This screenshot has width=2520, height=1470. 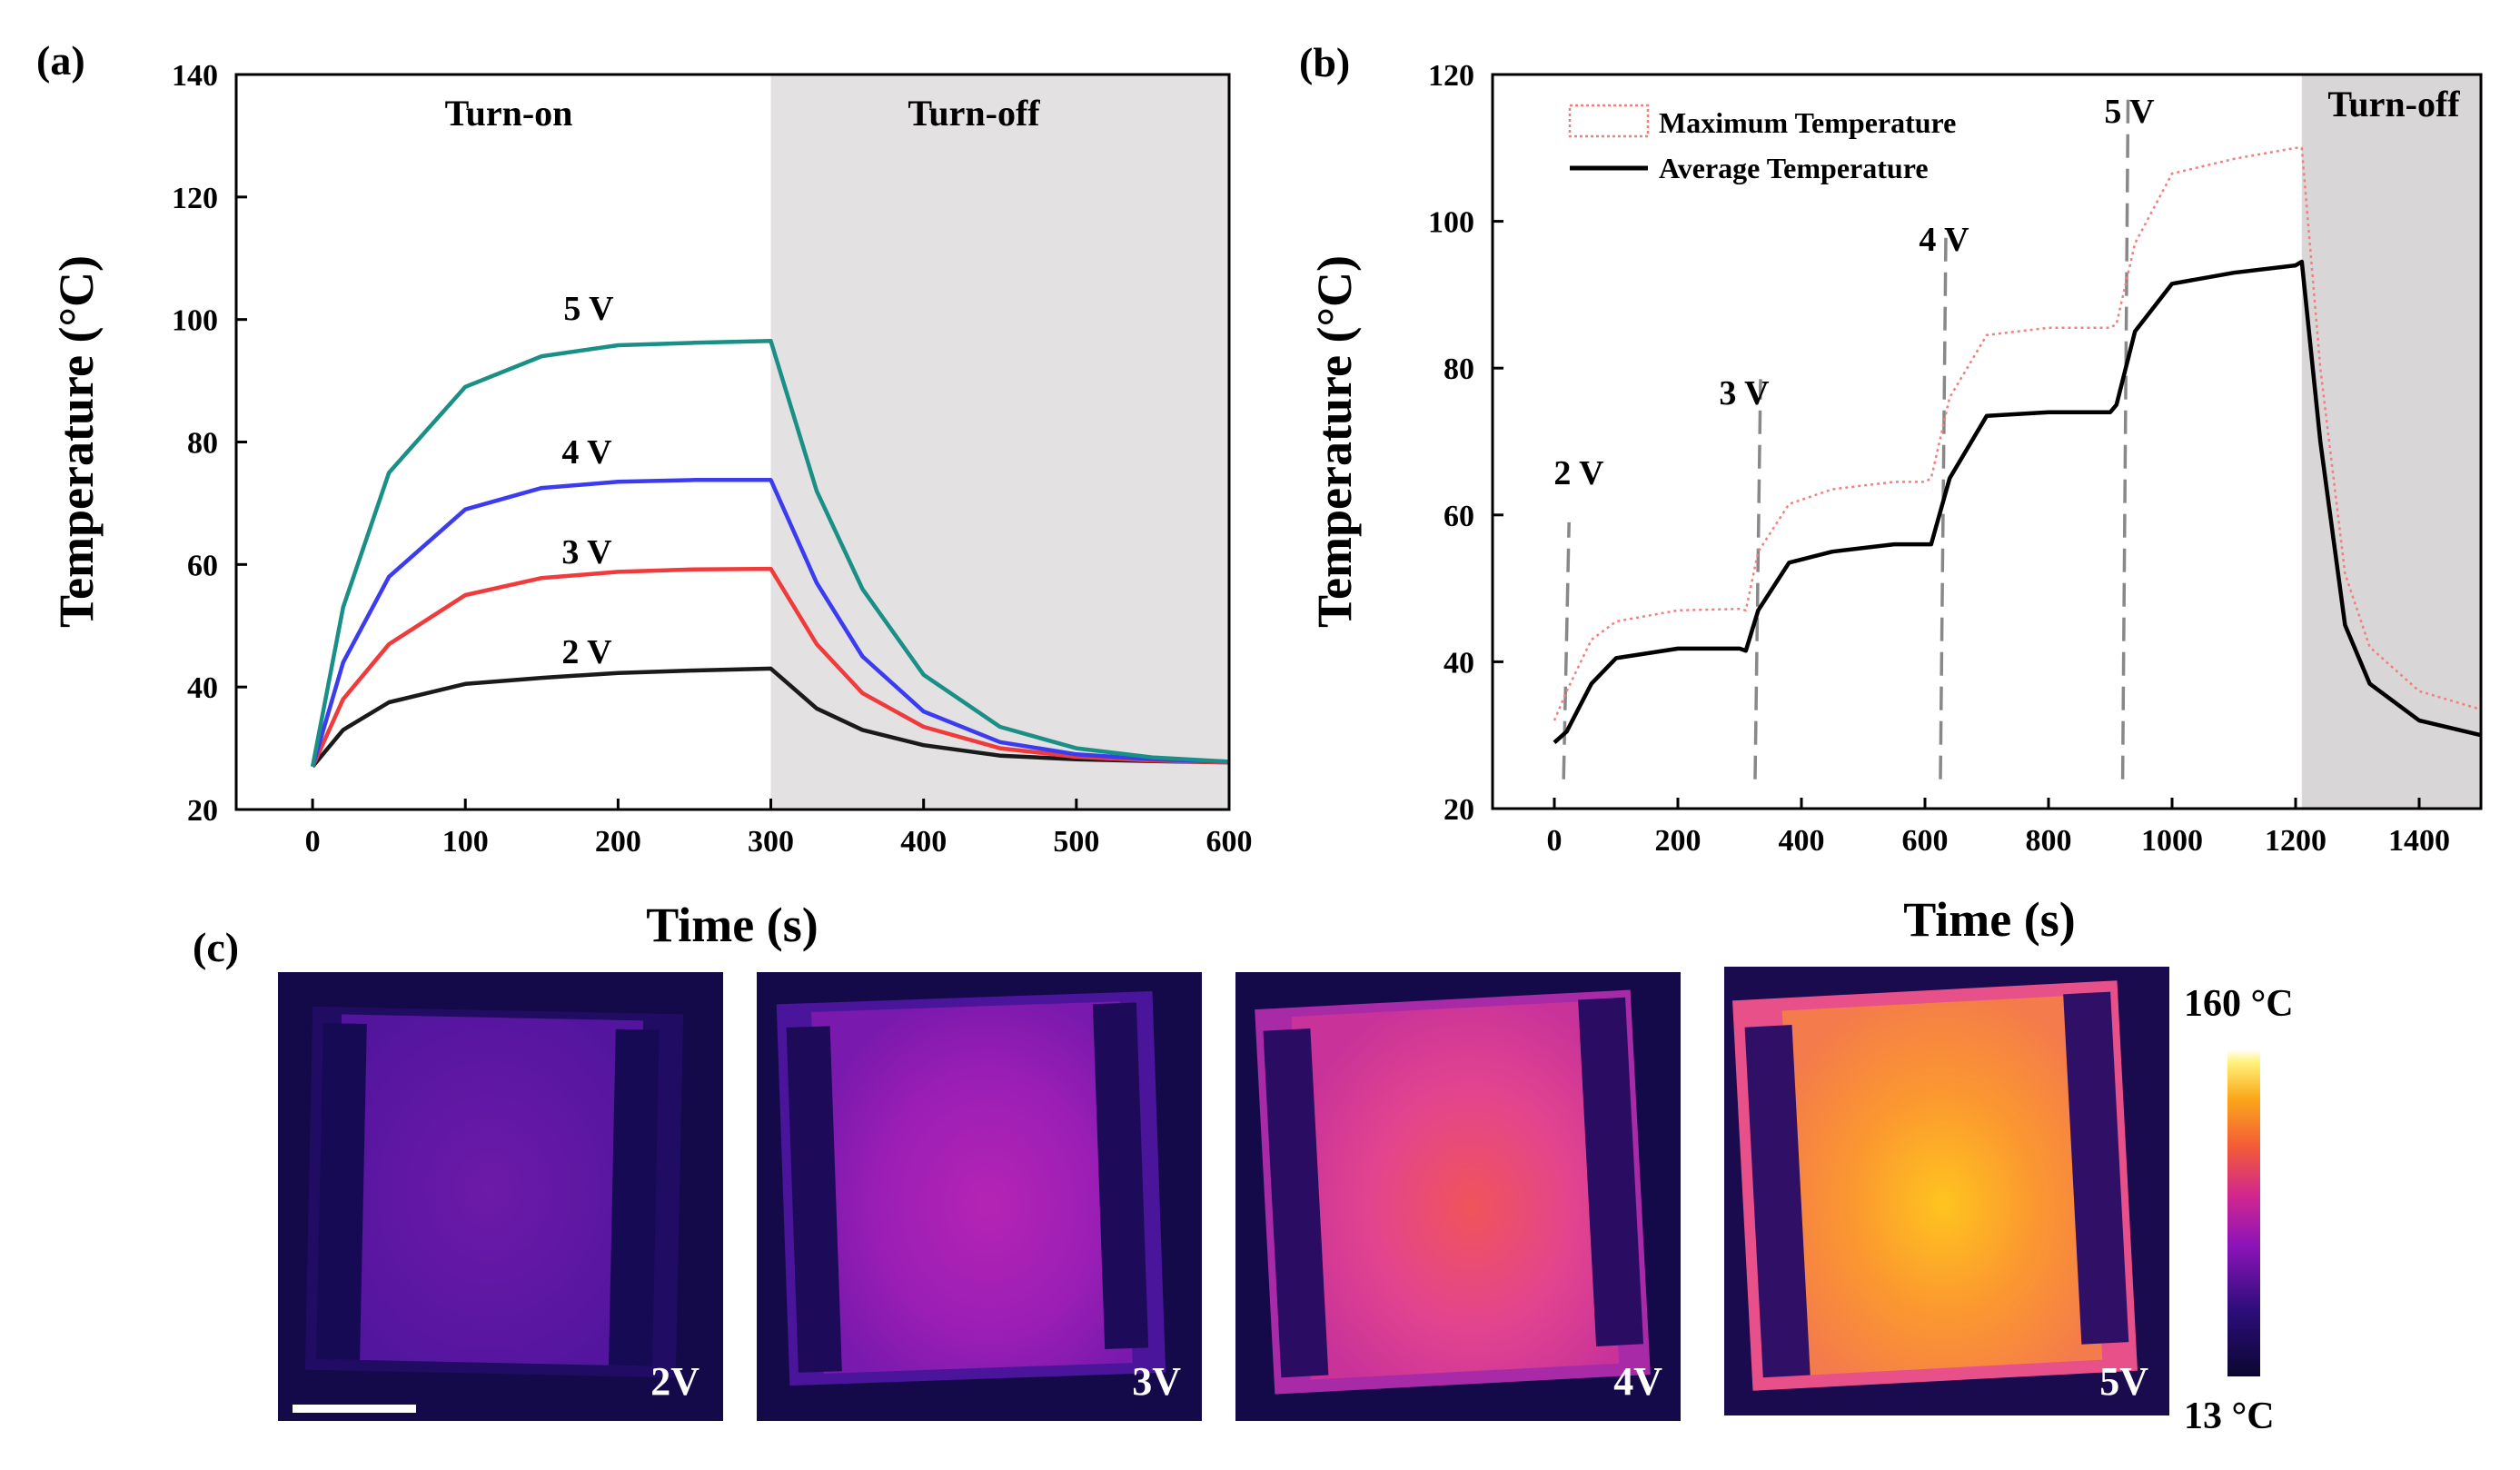 I want to click on legend-label-avg: Average Temperature, so click(x=1794, y=168).